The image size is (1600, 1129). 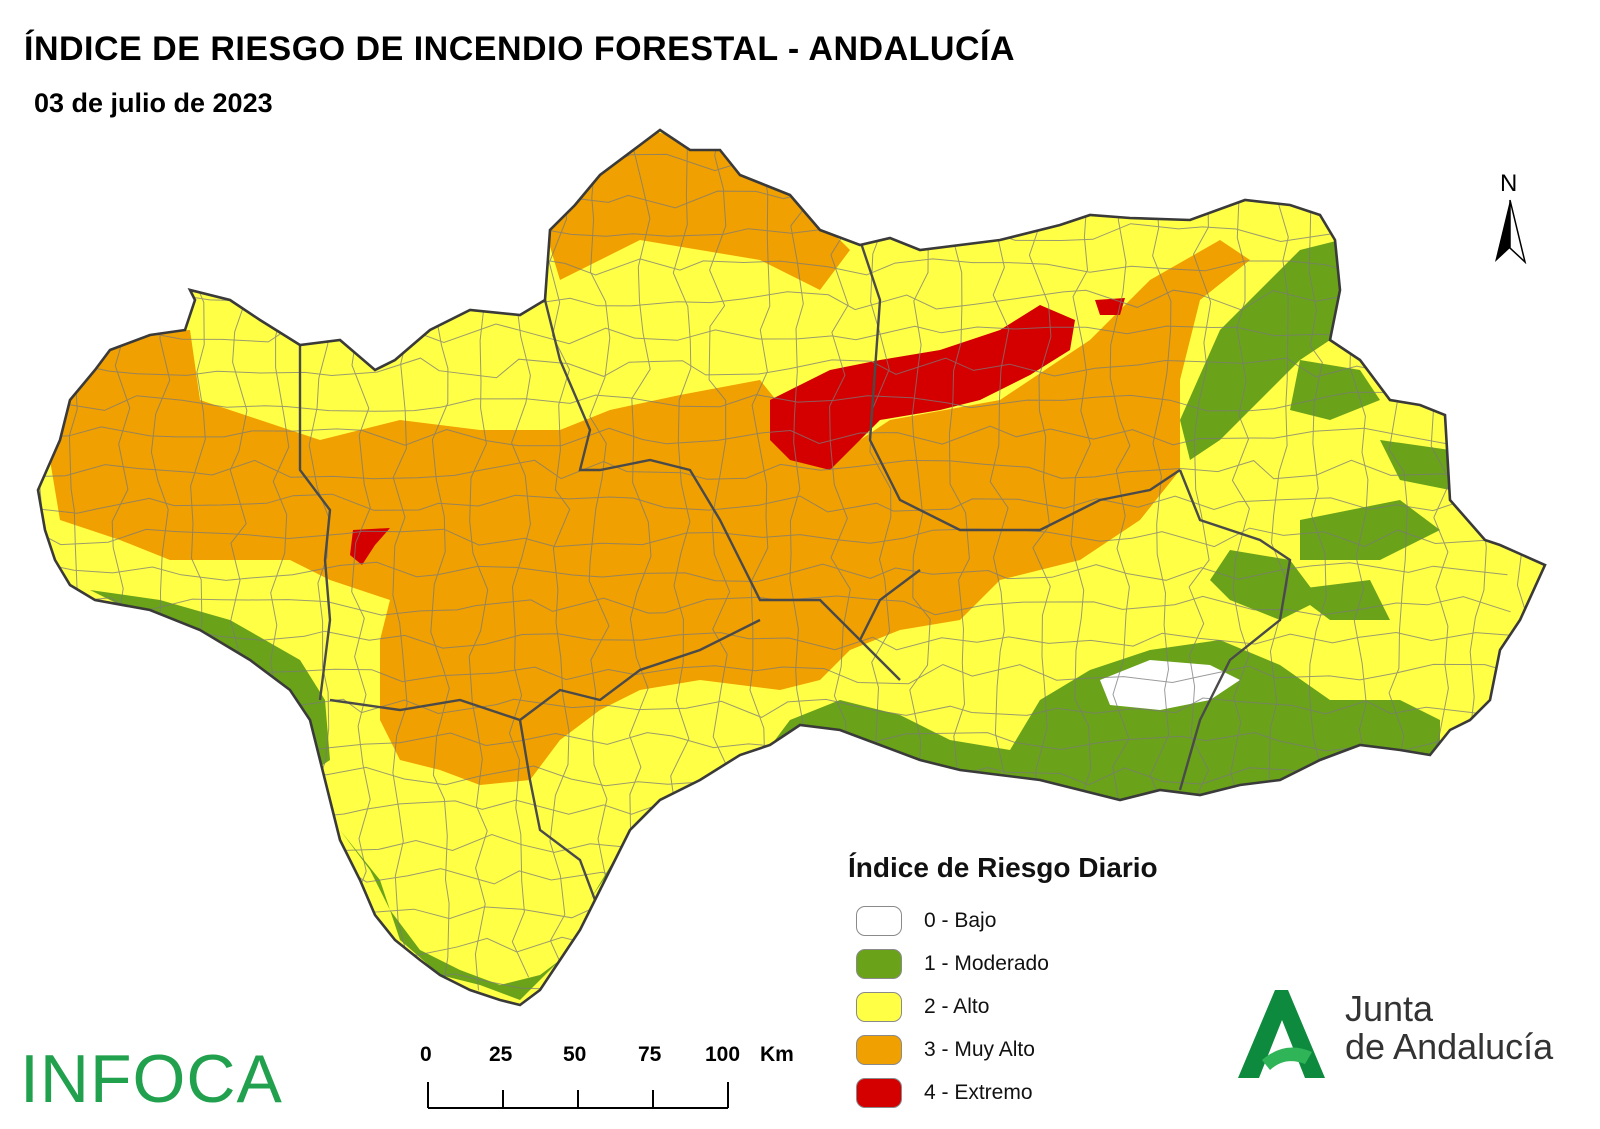 What do you see at coordinates (723, 1054) in the screenshot?
I see `scale-tick-100: 100` at bounding box center [723, 1054].